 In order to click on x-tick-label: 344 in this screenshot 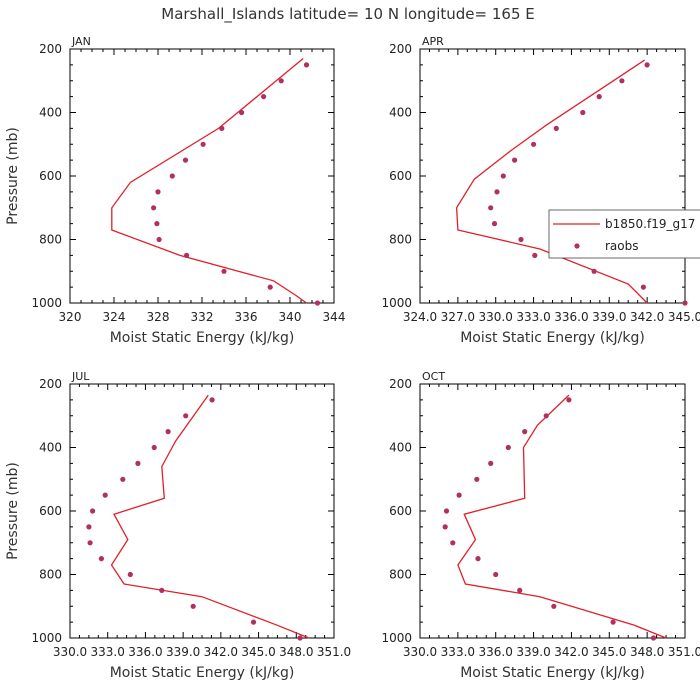, I will do `click(334, 317)`.